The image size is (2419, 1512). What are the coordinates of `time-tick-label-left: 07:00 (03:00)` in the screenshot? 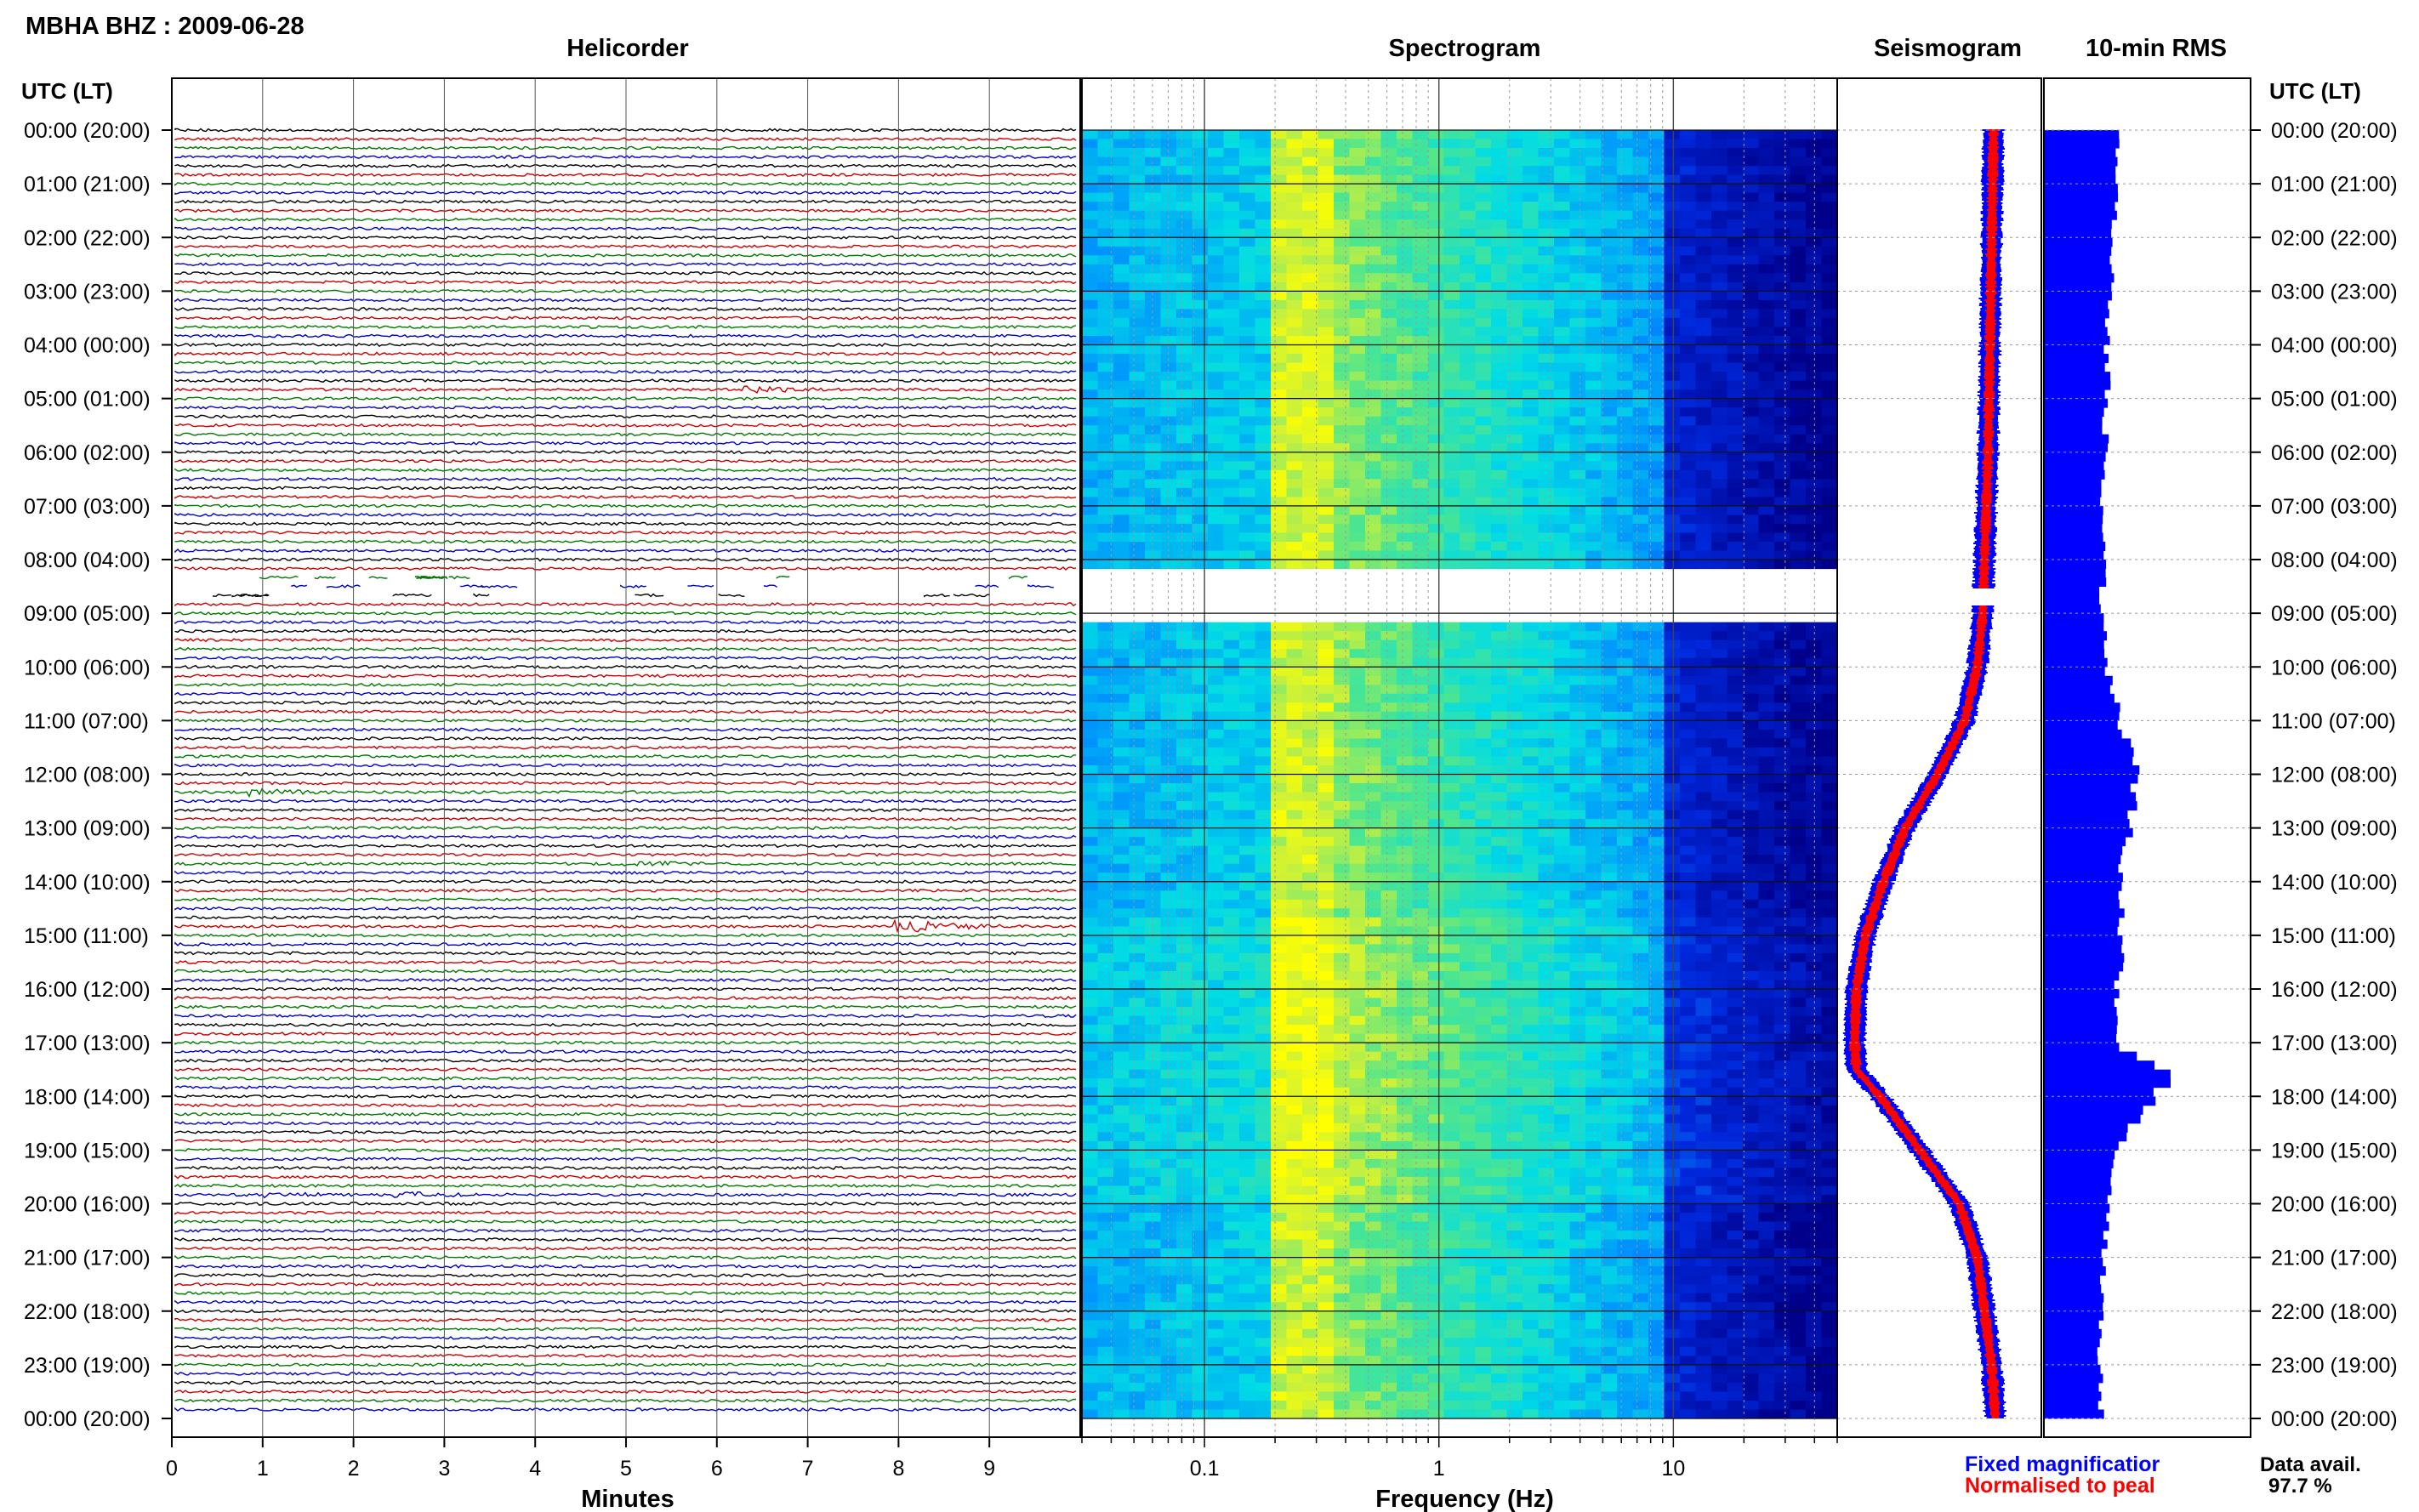 It's located at (87, 507).